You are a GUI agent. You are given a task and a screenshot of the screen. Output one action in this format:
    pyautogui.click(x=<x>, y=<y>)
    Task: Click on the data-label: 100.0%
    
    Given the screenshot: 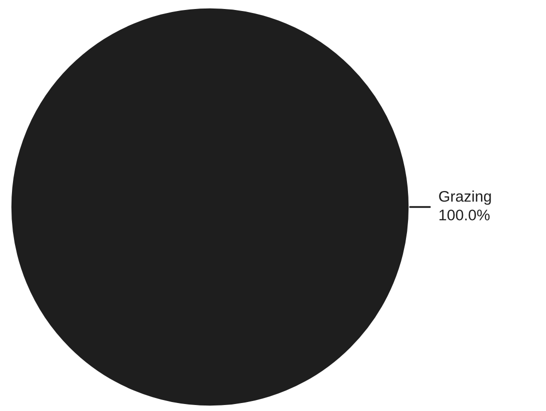 What is the action you would take?
    pyautogui.click(x=465, y=215)
    